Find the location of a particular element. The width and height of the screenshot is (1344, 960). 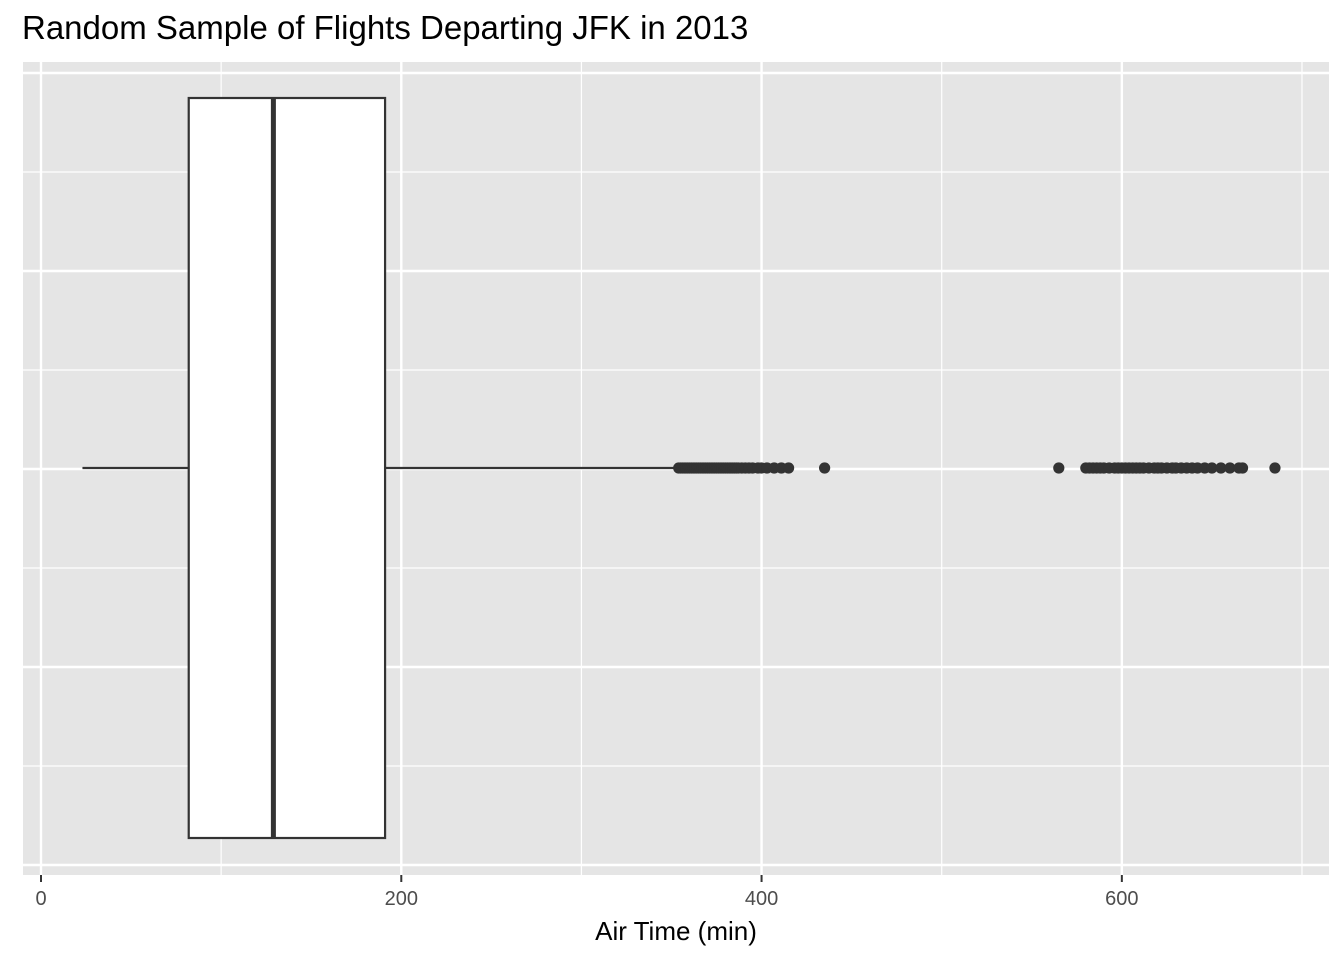

x-tick-label: 0 is located at coordinates (40, 899).